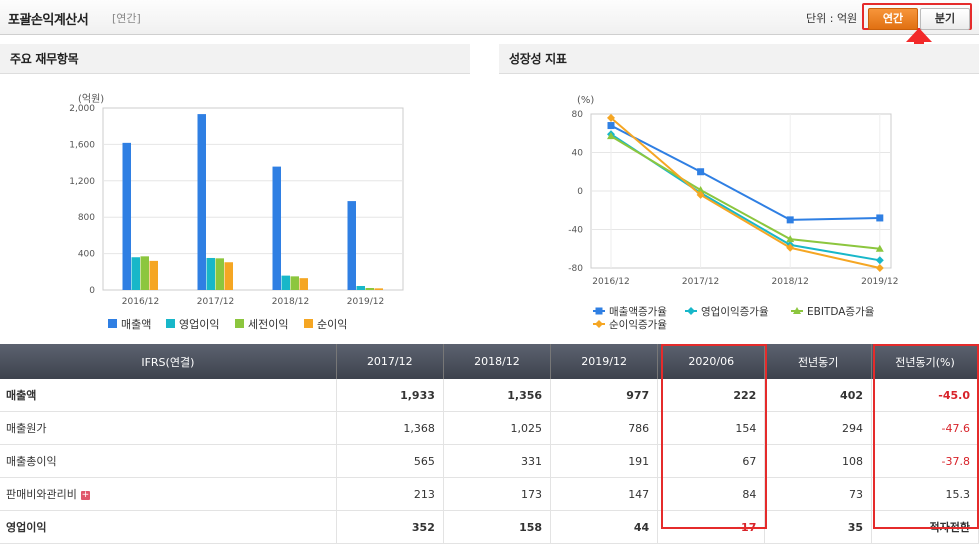 This screenshot has height=544, width=979. I want to click on table-cell: 147, so click(604, 494).